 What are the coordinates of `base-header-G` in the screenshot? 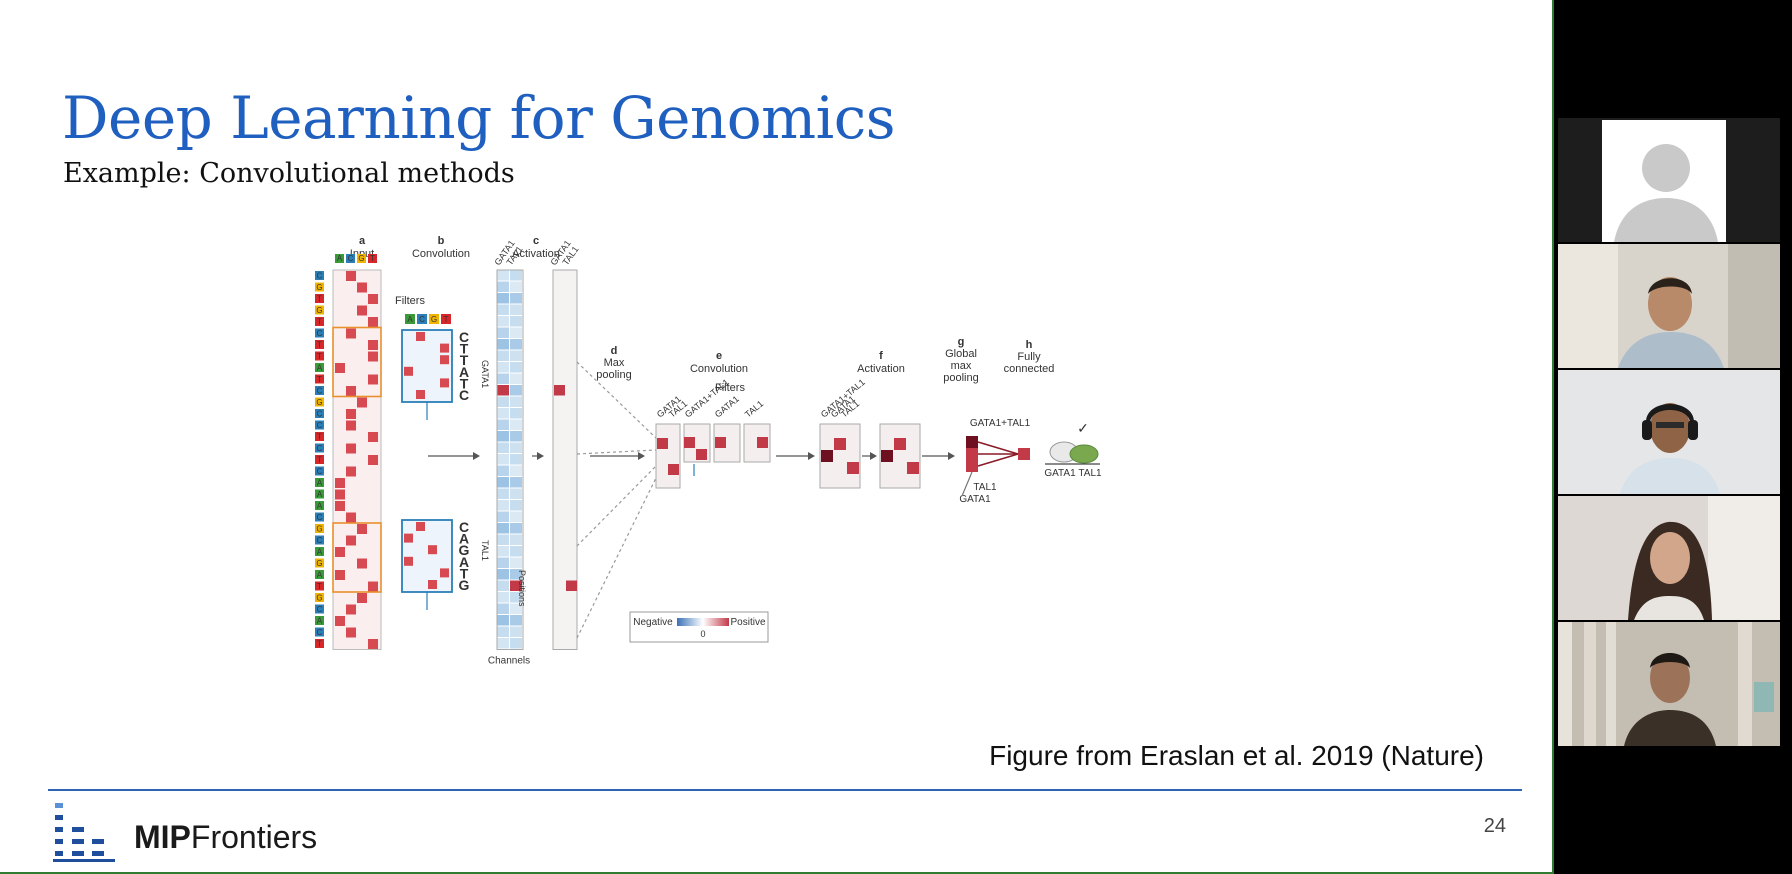 It's located at (361, 258).